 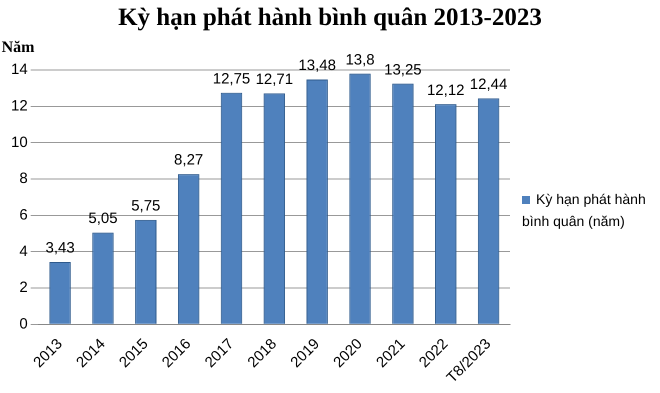 What do you see at coordinates (403, 69) in the screenshot?
I see `data-label: 13,25` at bounding box center [403, 69].